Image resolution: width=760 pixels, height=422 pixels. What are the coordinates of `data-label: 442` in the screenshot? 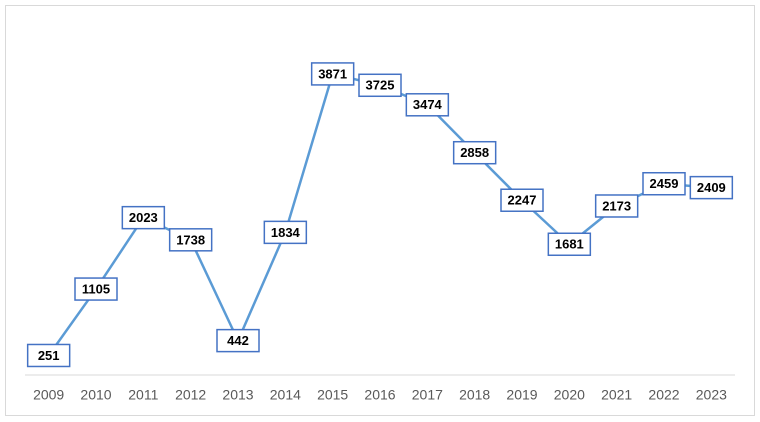 It's located at (238, 340).